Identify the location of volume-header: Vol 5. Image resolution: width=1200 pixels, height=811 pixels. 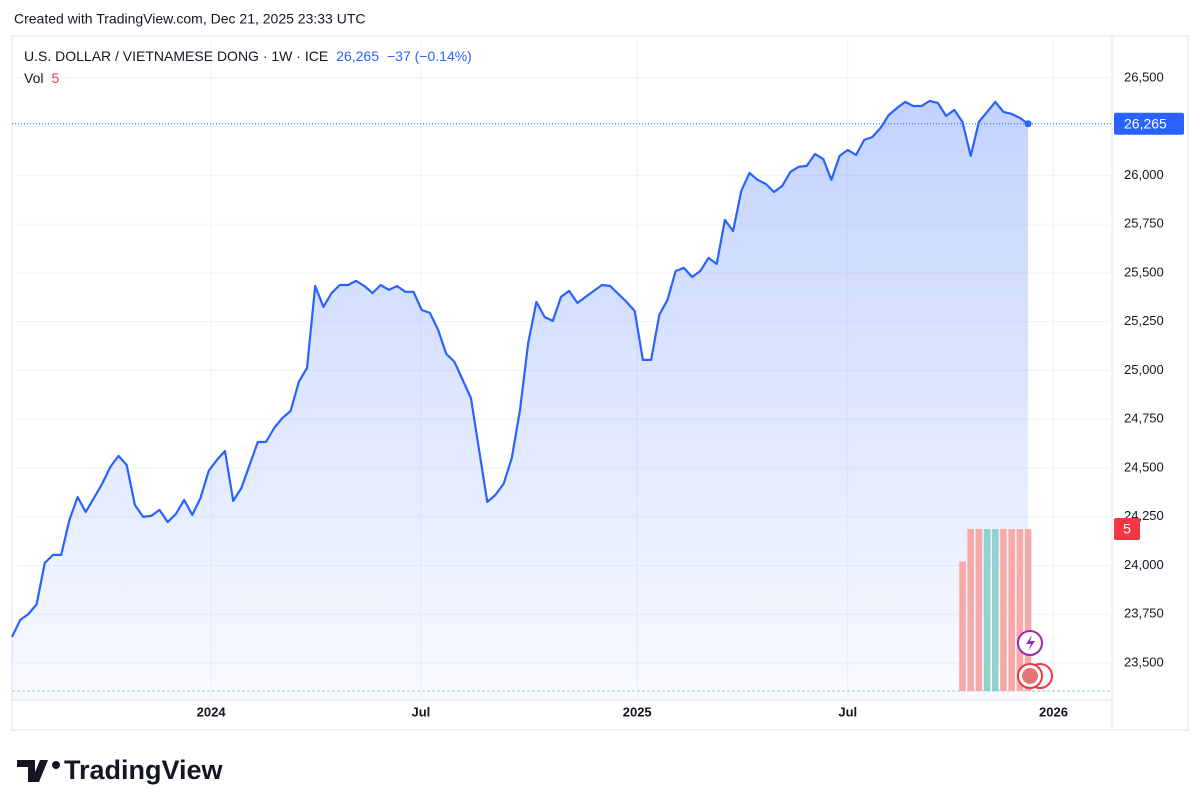
(248, 78).